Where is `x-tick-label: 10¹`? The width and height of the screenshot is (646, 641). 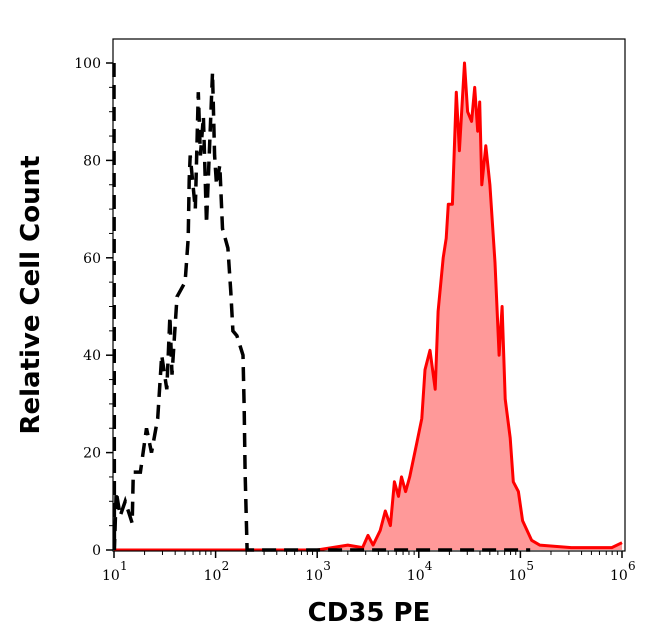 x-tick-label: 10¹ is located at coordinates (115, 571).